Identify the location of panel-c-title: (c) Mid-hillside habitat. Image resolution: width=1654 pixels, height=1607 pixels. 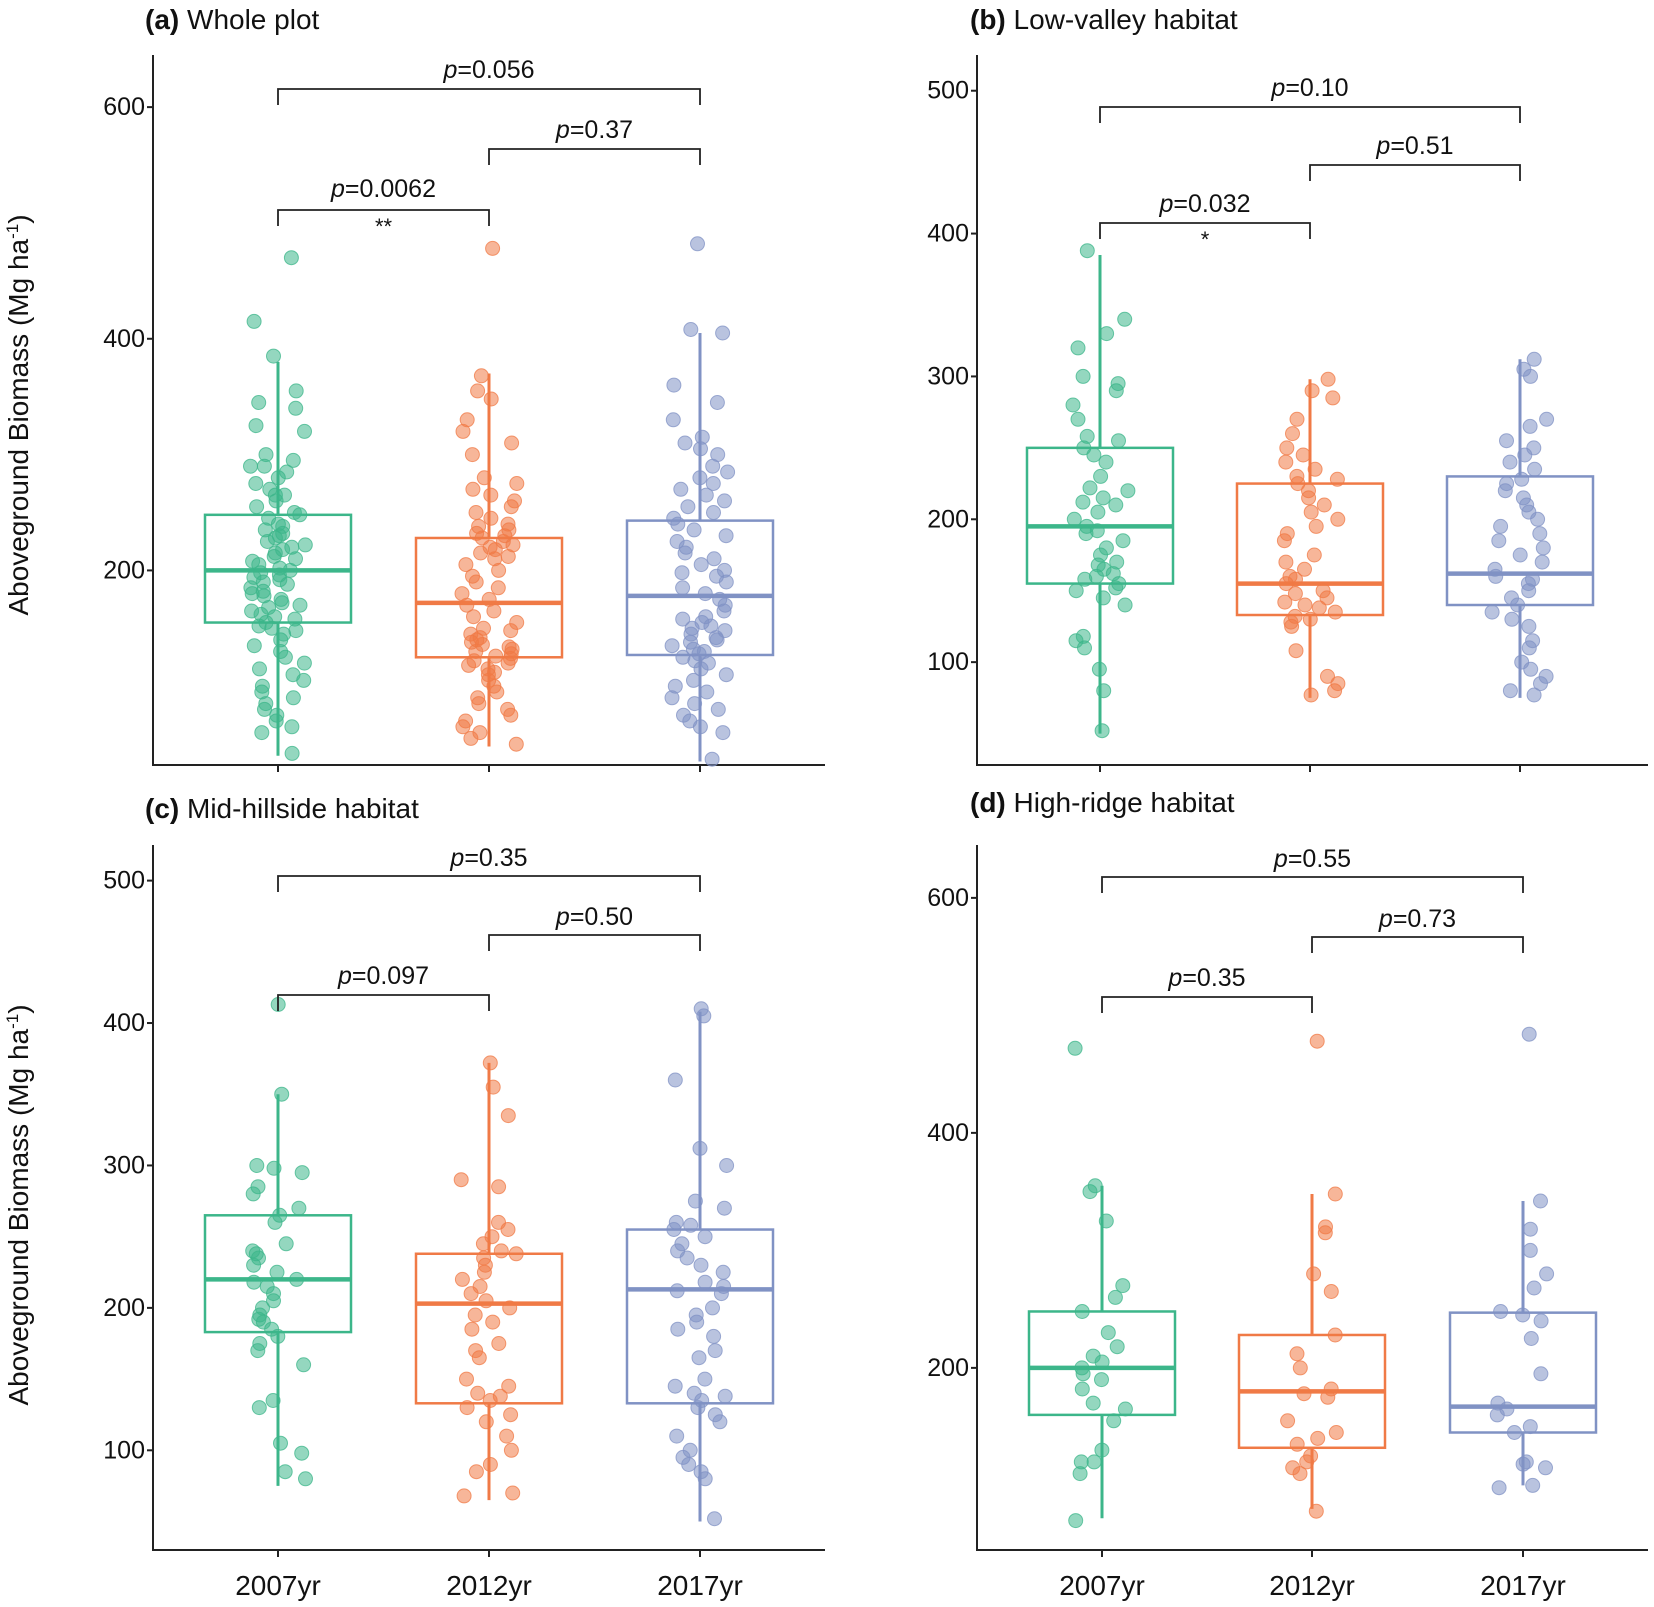
(282, 808).